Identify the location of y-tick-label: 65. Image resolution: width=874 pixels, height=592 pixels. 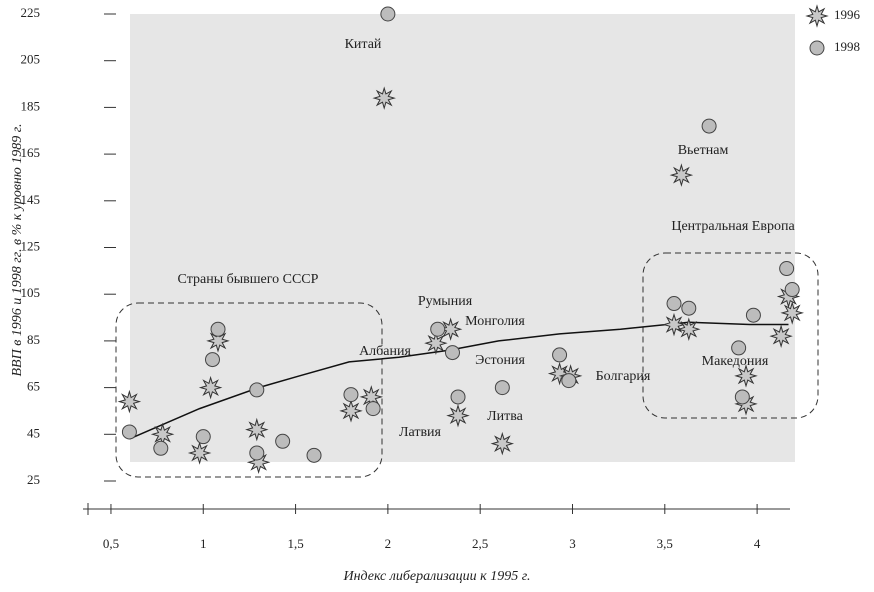
(33, 386).